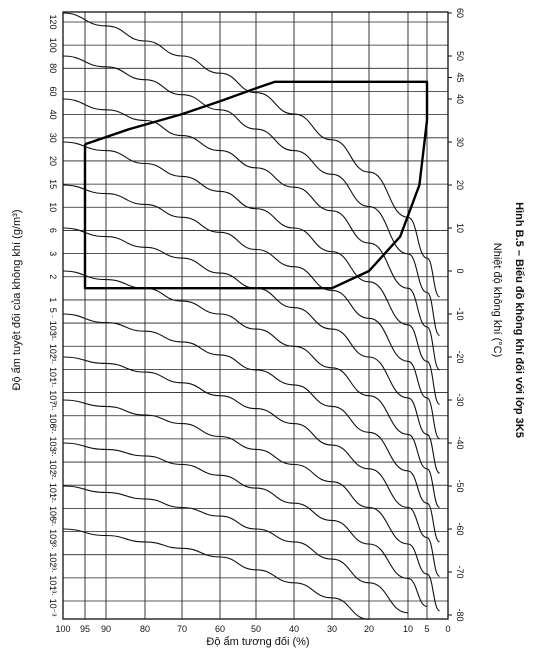  What do you see at coordinates (460, 77) in the screenshot?
I see `right-tick-label: 45` at bounding box center [460, 77].